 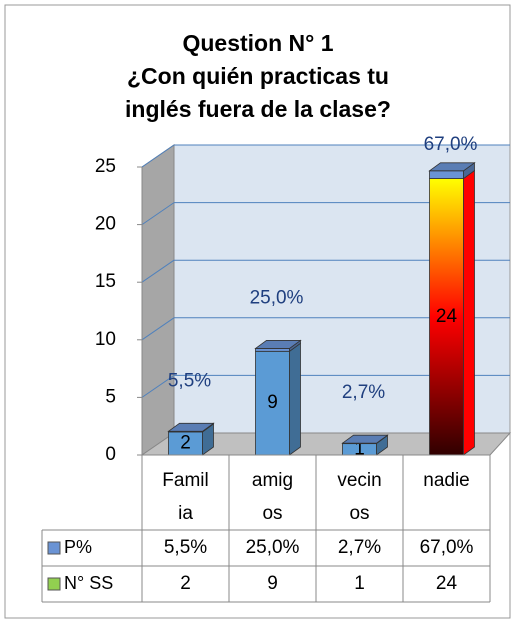 I want to click on chart-title: inglés fuera de la clase?, so click(x=258, y=109).